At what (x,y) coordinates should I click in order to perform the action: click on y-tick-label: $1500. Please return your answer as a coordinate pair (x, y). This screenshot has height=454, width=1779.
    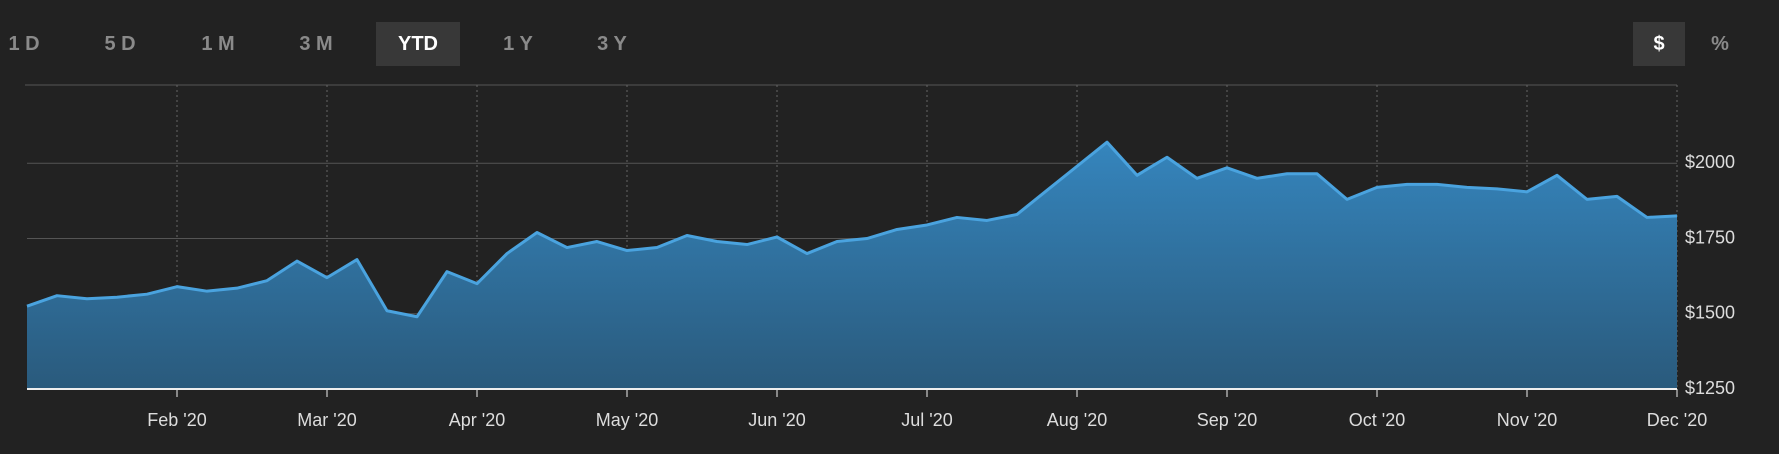
    Looking at the image, I should click on (1710, 313).